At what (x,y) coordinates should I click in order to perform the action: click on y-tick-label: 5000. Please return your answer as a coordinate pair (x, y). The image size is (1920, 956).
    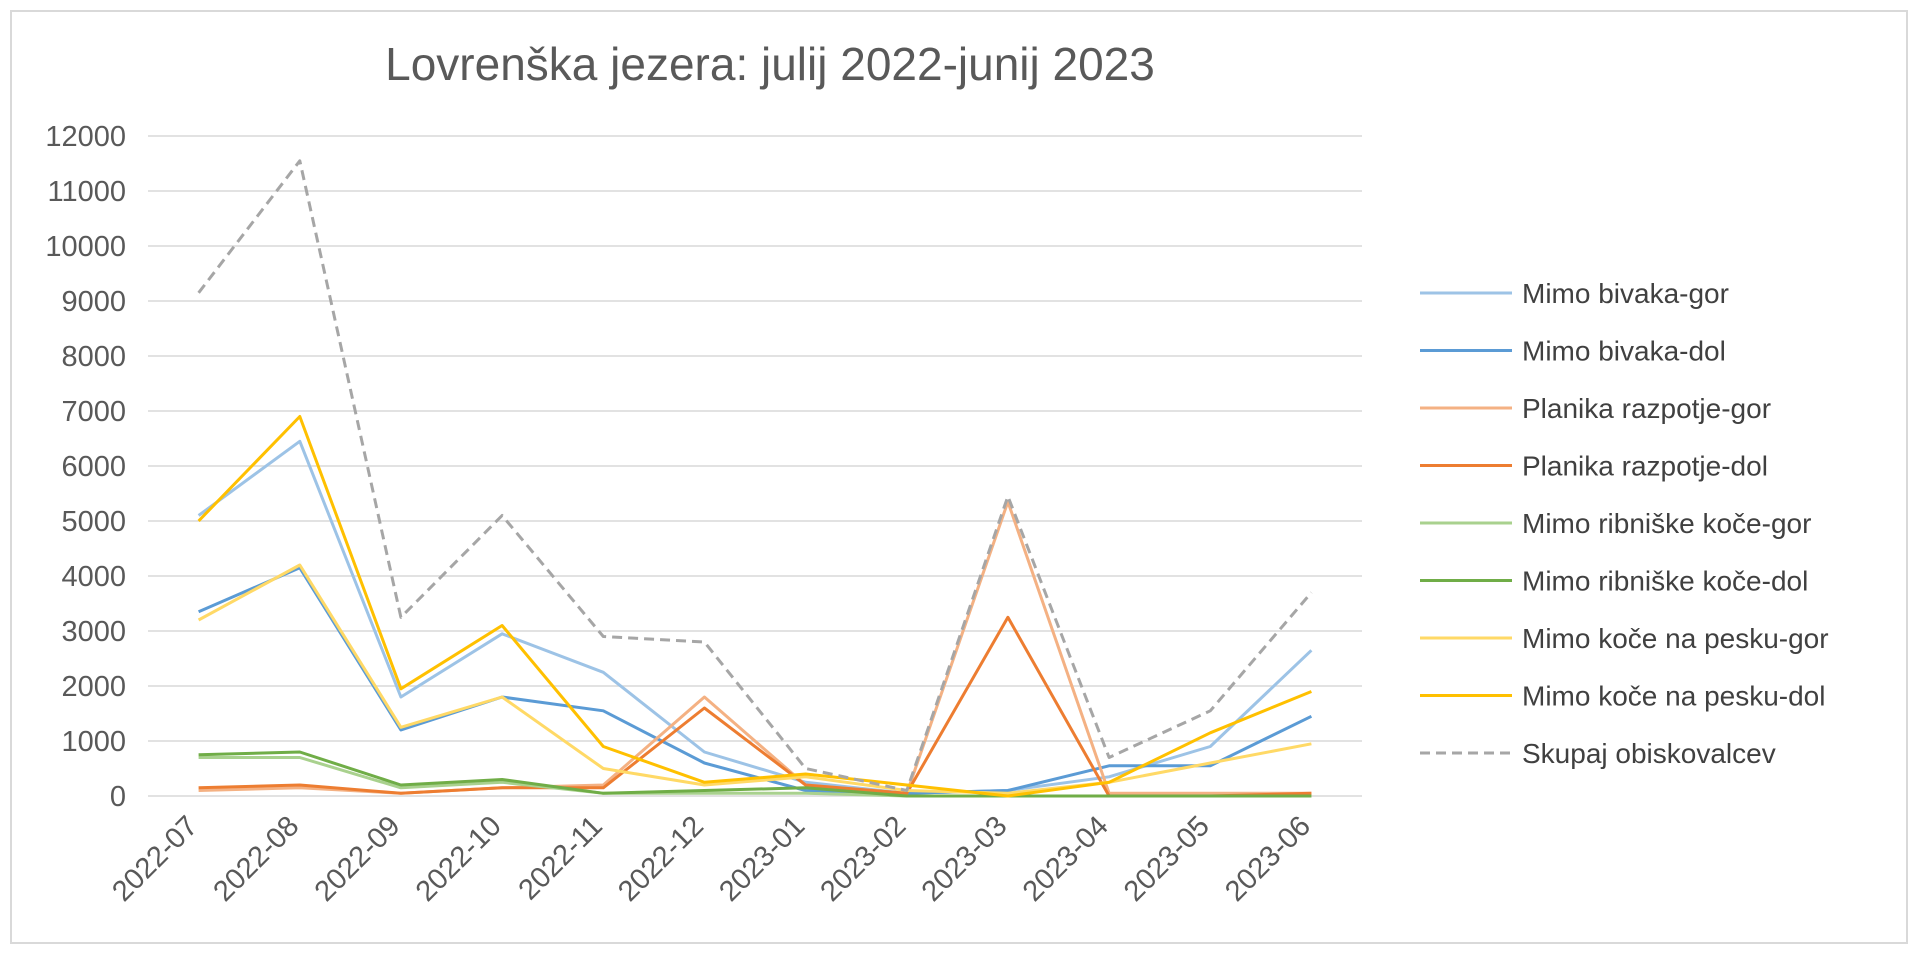
    Looking at the image, I should click on (93, 522).